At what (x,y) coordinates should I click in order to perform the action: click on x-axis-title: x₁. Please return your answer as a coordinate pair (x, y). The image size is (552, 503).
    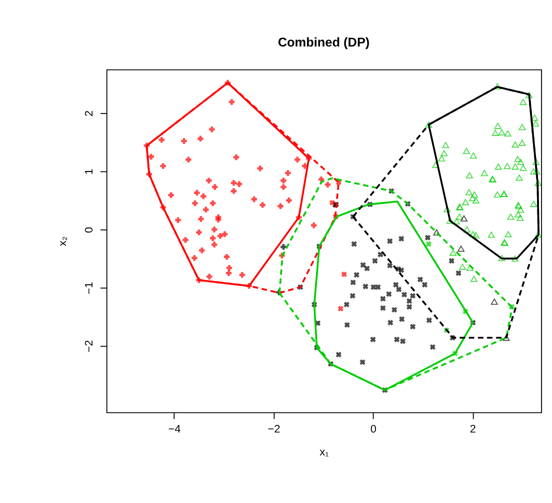
    Looking at the image, I should click on (325, 452).